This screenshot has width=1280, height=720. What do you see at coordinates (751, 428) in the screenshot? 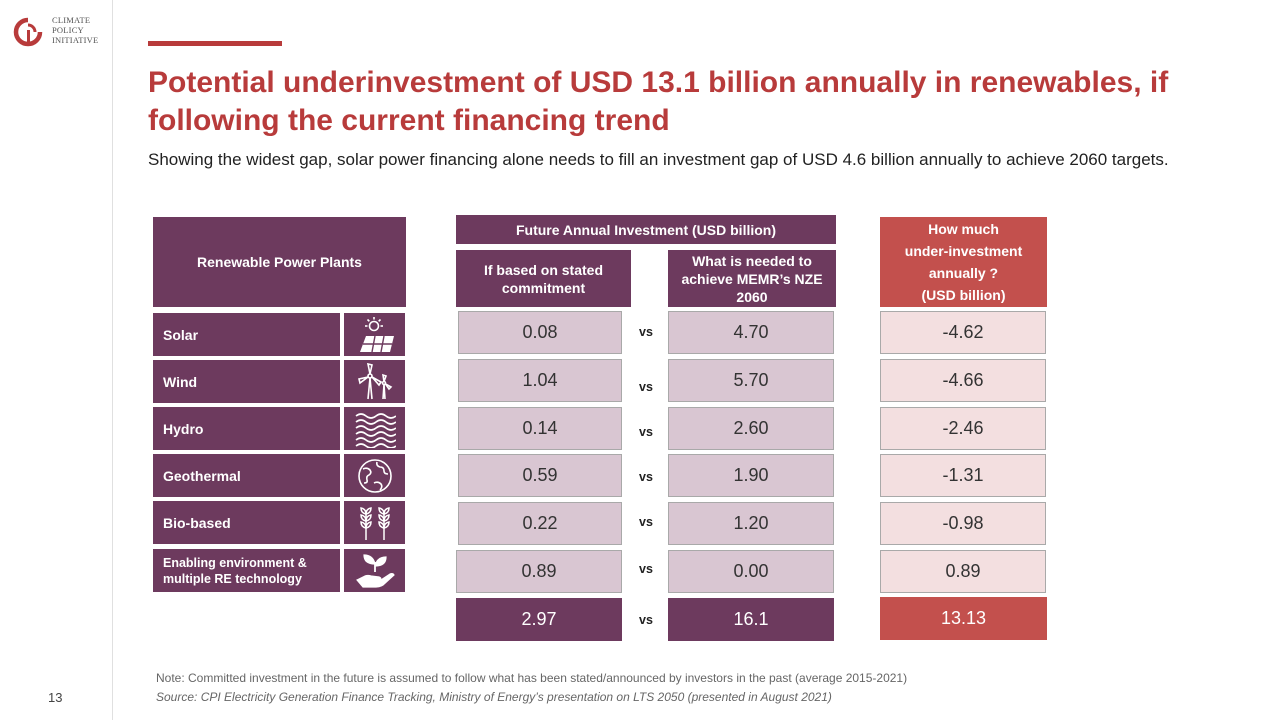
I see `value-needed-hydro: 2.60` at bounding box center [751, 428].